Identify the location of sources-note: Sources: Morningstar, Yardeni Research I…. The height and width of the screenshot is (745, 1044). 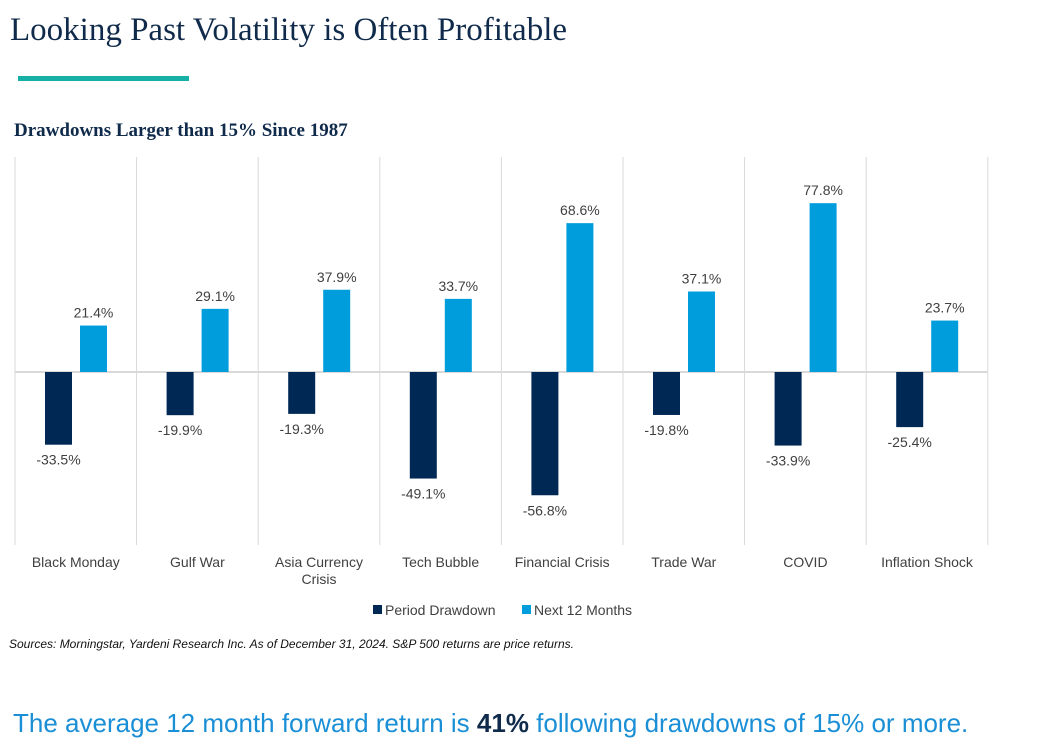
(291, 644).